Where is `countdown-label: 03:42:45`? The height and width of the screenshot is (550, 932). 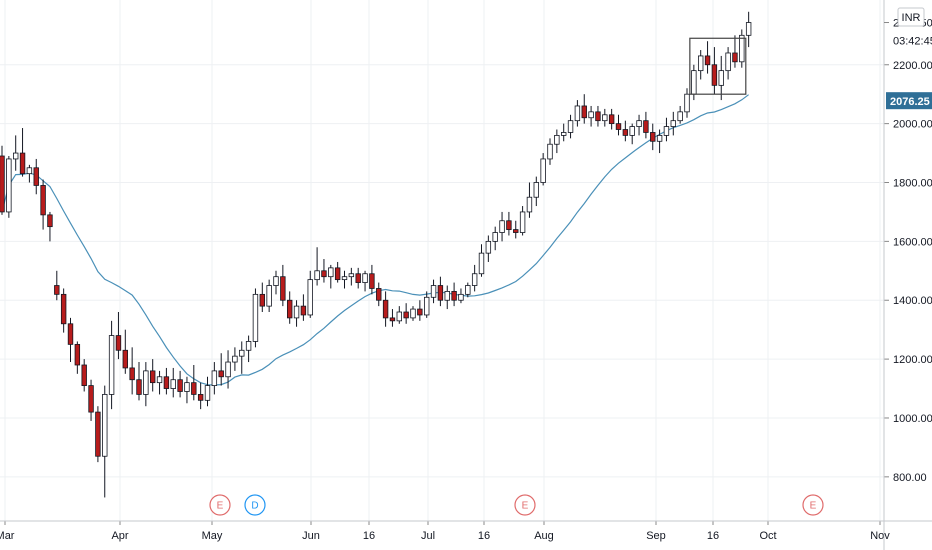 countdown-label: 03:42:45 is located at coordinates (912, 42).